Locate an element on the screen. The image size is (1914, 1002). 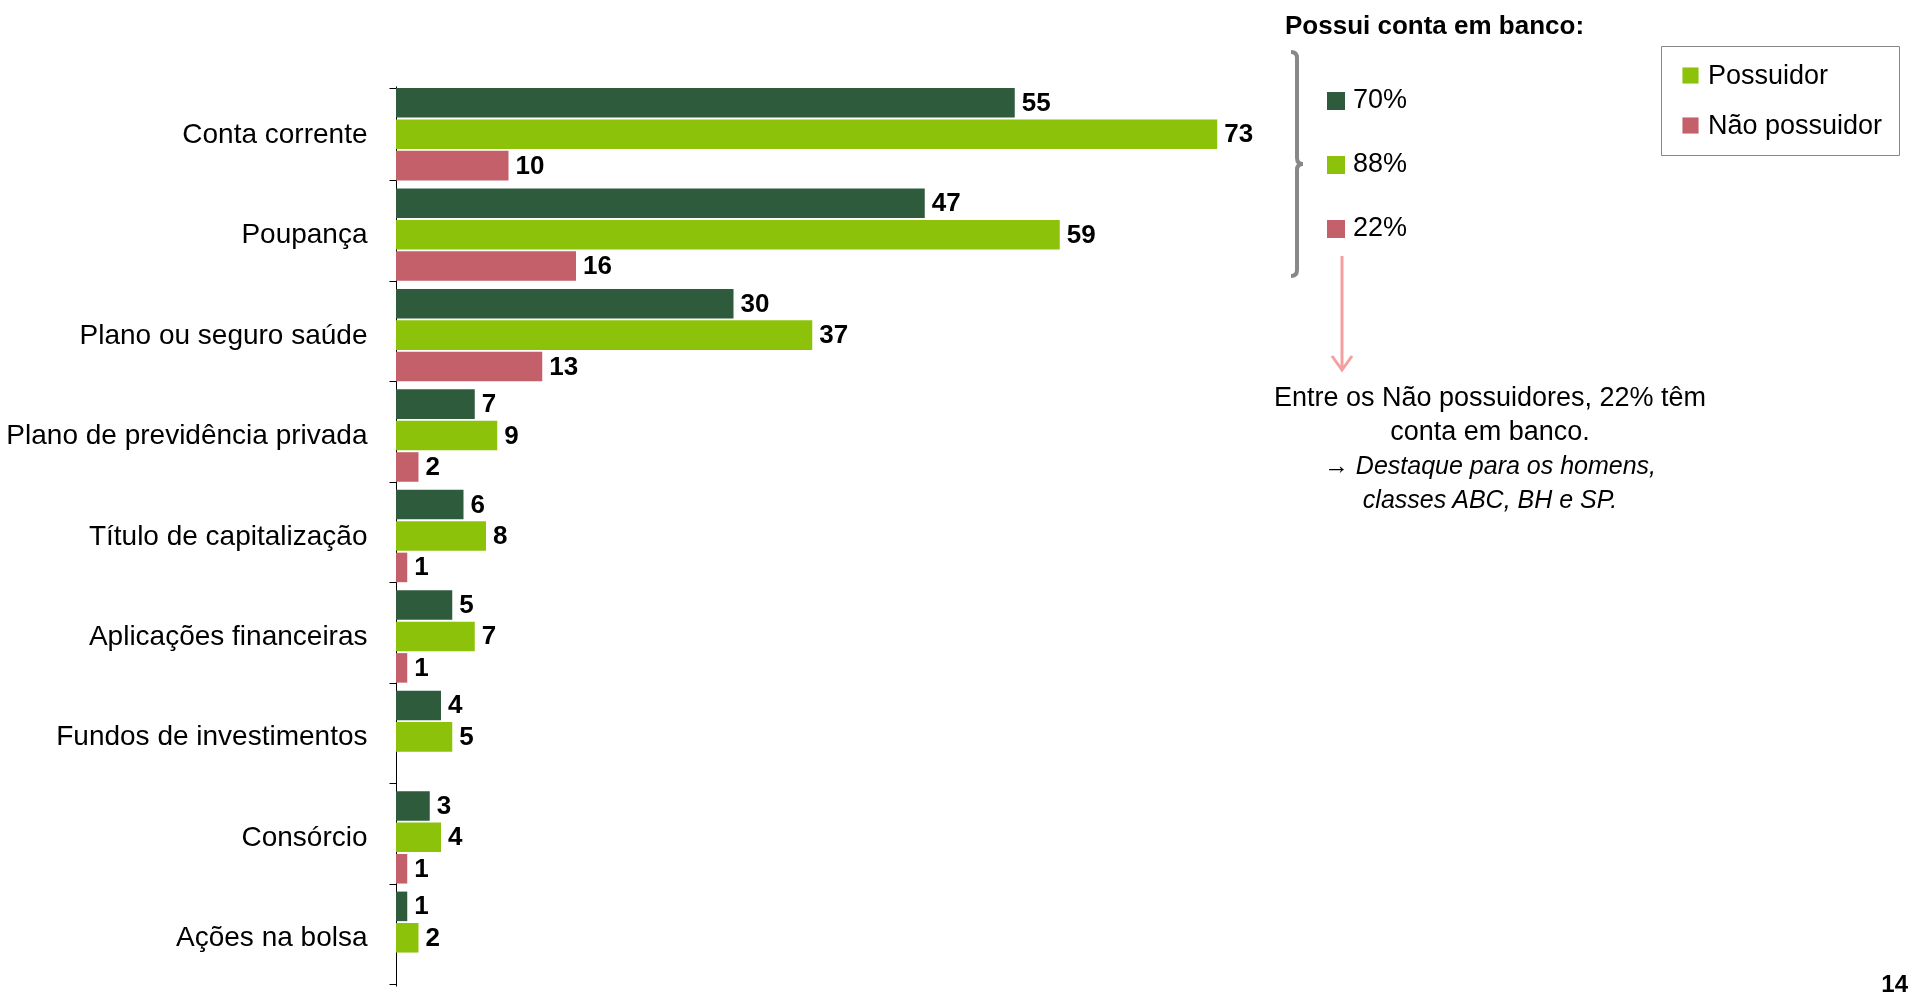
data-label: 6 is located at coordinates (477, 503).